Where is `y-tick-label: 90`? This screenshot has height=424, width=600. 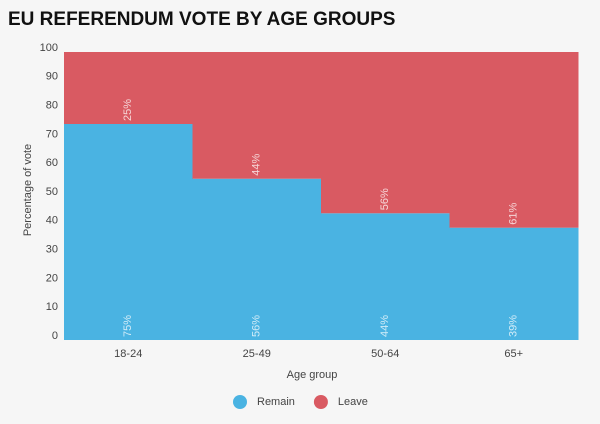
y-tick-label: 90 is located at coordinates (52, 77).